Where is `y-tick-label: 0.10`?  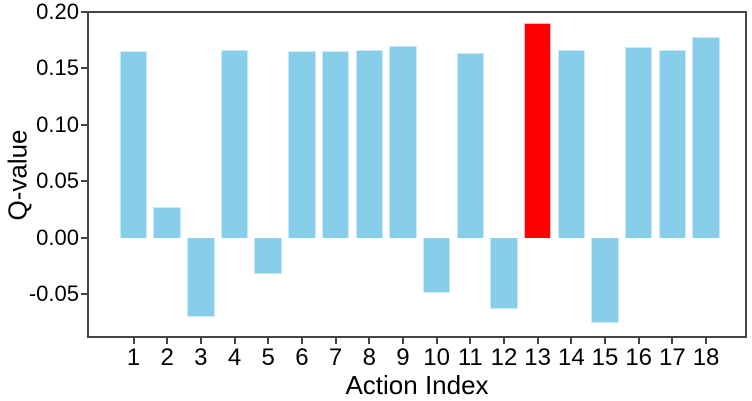
y-tick-label: 0.10 is located at coordinates (57, 124).